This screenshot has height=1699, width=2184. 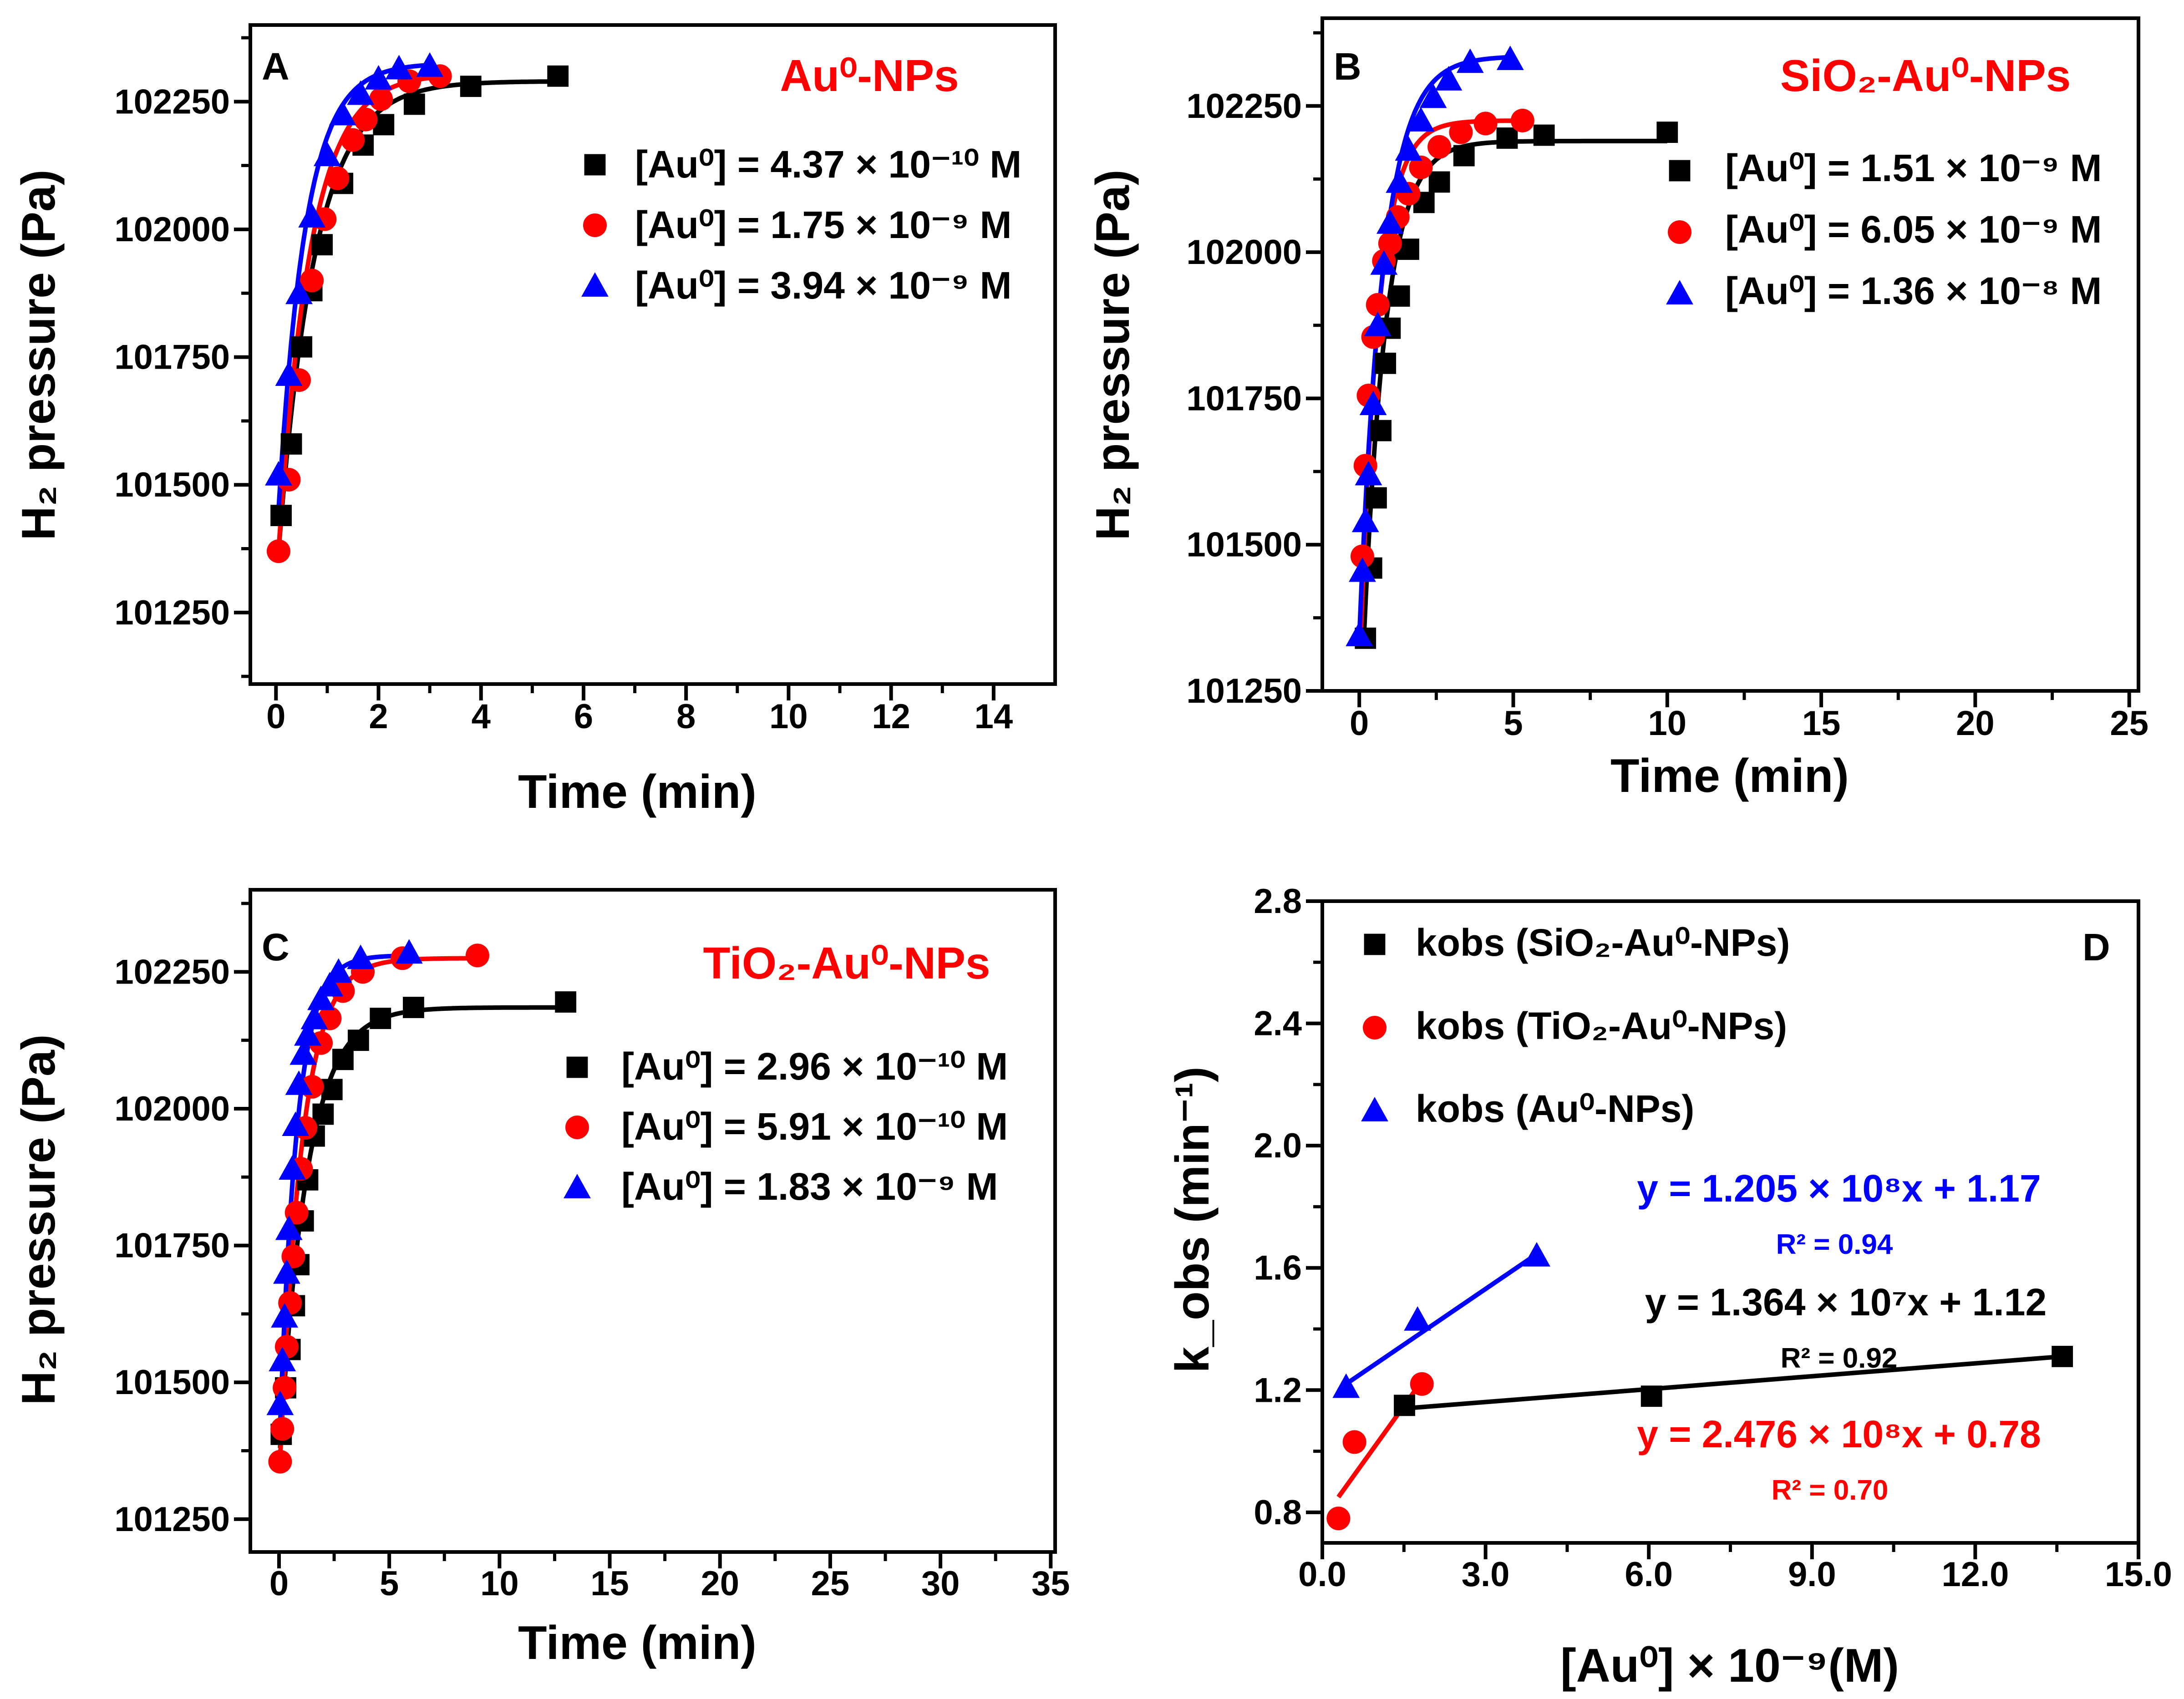 I want to click on y-tick-label: 1.2, so click(x=1278, y=1390).